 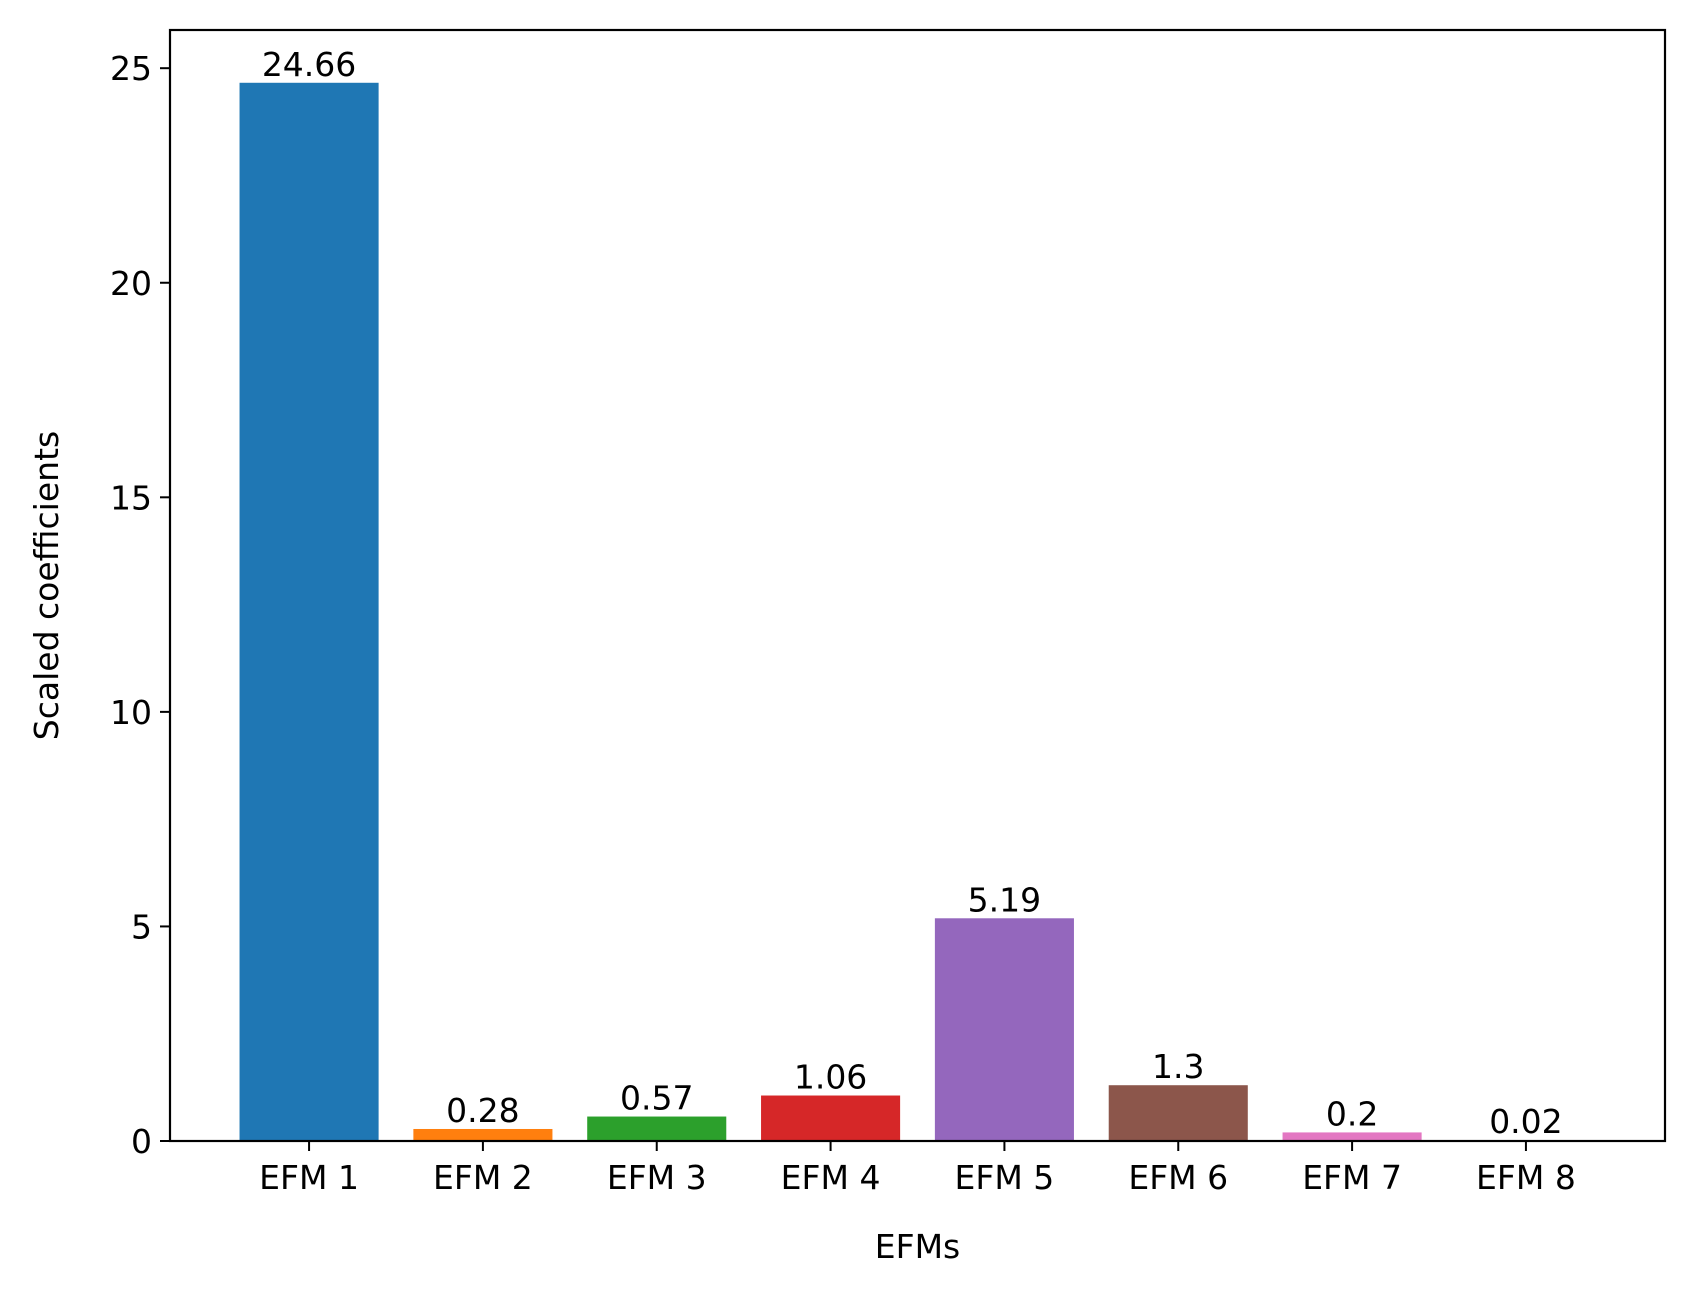 I want to click on bar-value-label-5: 5.19, so click(x=1004, y=899).